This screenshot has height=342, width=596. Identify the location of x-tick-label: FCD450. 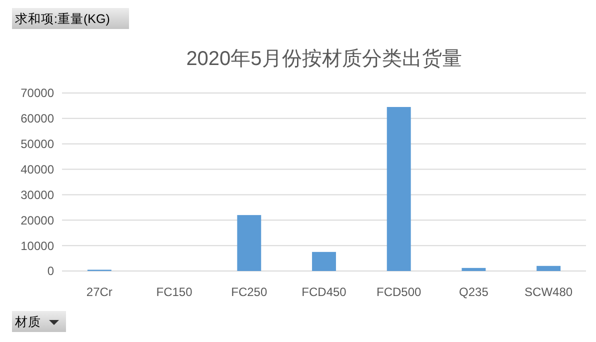
(324, 292).